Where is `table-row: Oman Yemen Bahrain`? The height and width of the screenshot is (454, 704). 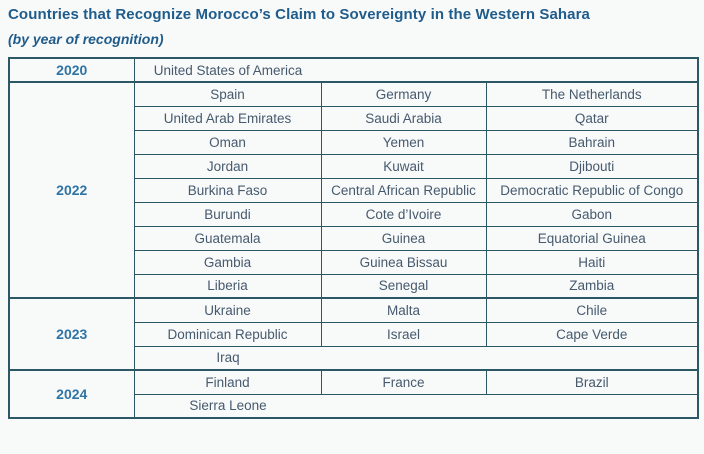
table-row: Oman Yemen Bahrain is located at coordinates (354, 142).